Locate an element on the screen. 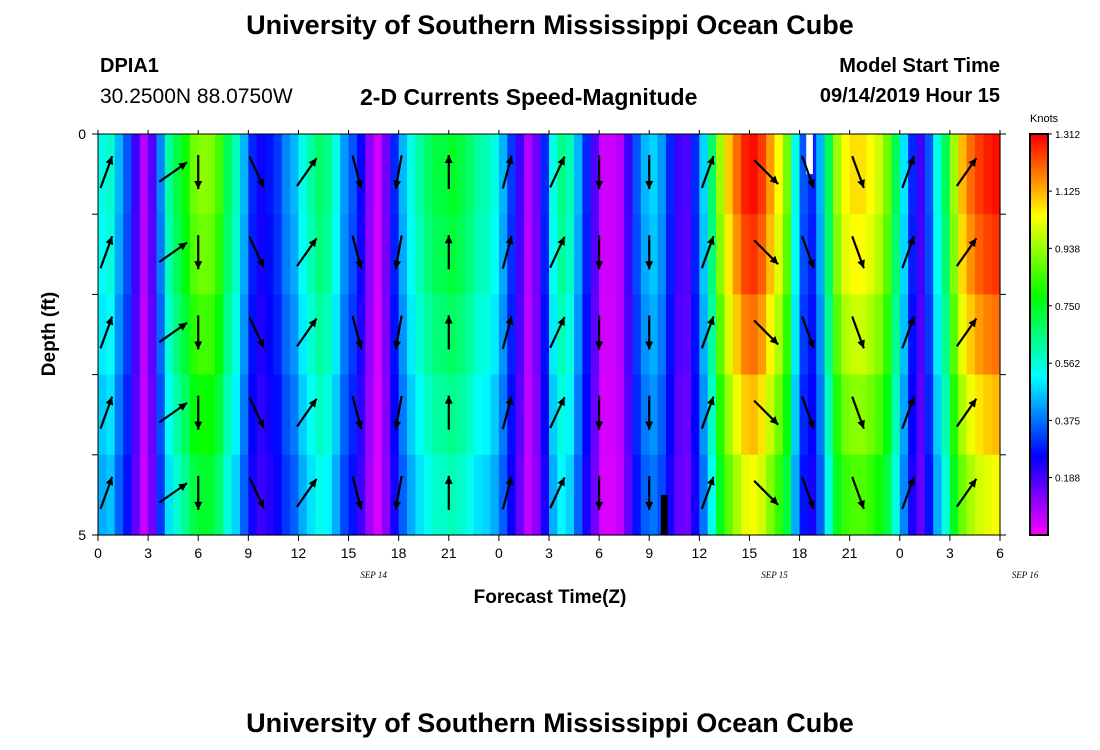  missing-data-cell is located at coordinates (809, 154).